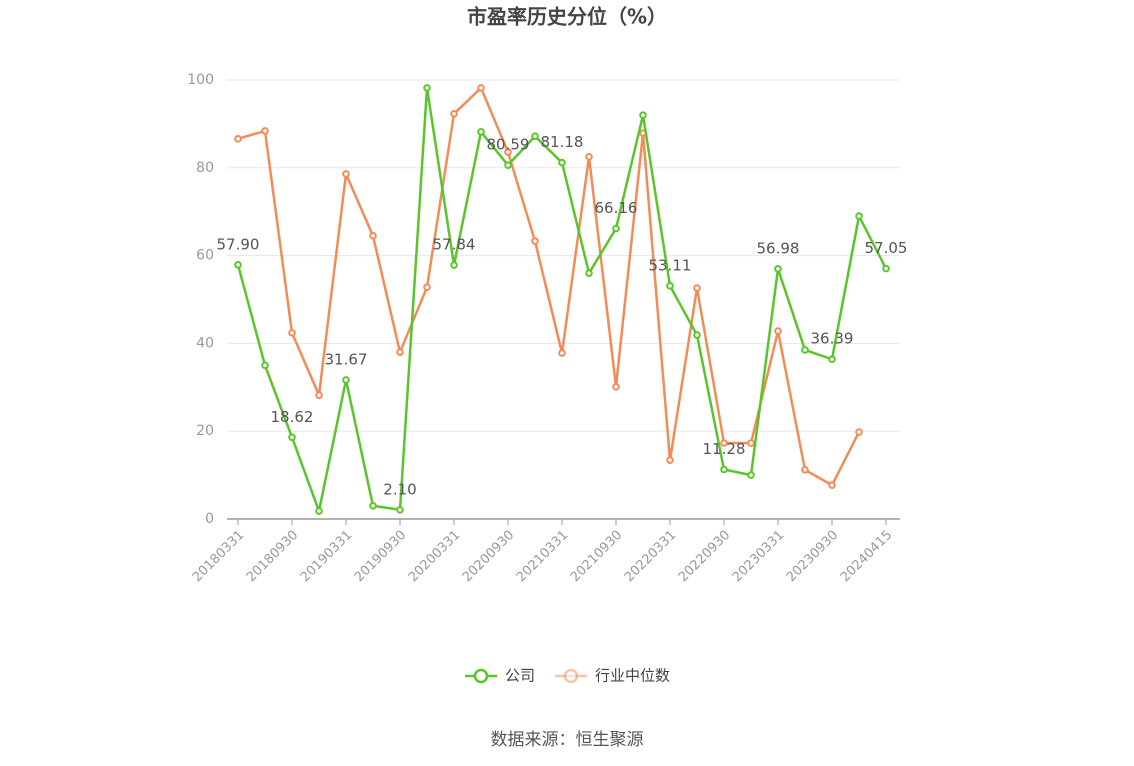 The image size is (1134, 766). I want to click on data-label: 80.59, so click(508, 145).